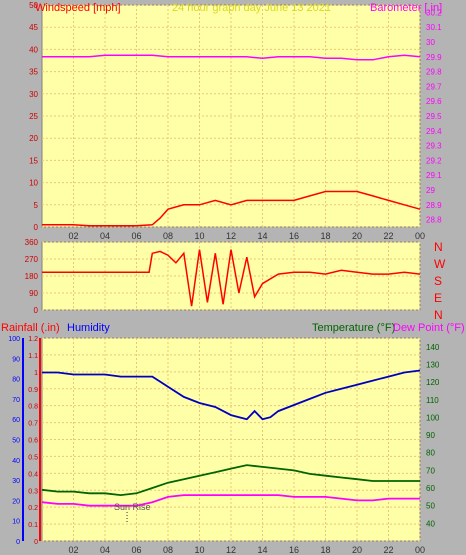 Image resolution: width=466 pixels, height=555 pixels. I want to click on x-tick-label: 14, so click(262, 550).